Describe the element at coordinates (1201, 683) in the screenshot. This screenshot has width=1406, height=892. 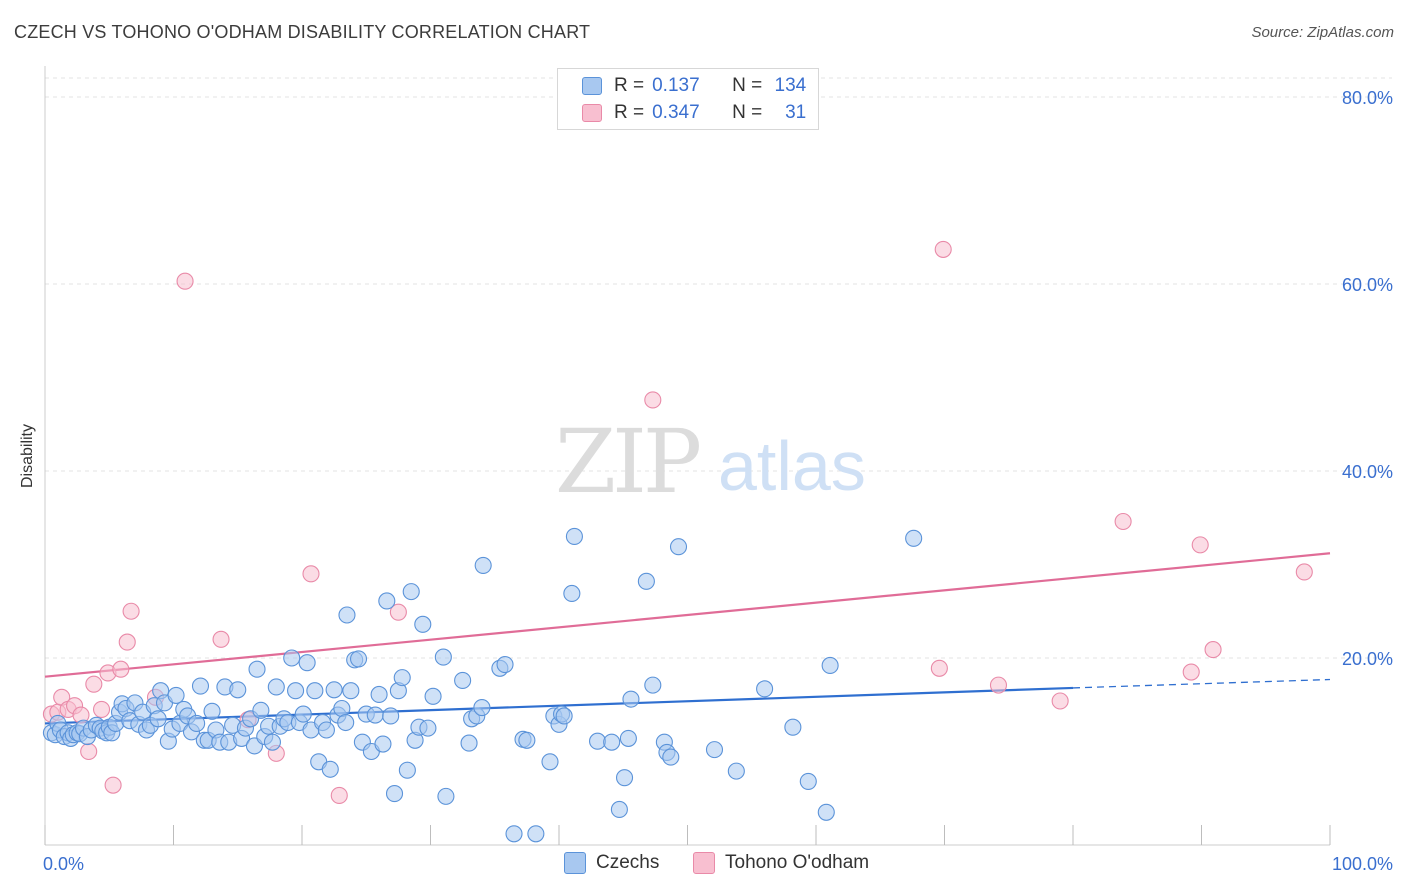
I see `czech-trend-extension` at that location.